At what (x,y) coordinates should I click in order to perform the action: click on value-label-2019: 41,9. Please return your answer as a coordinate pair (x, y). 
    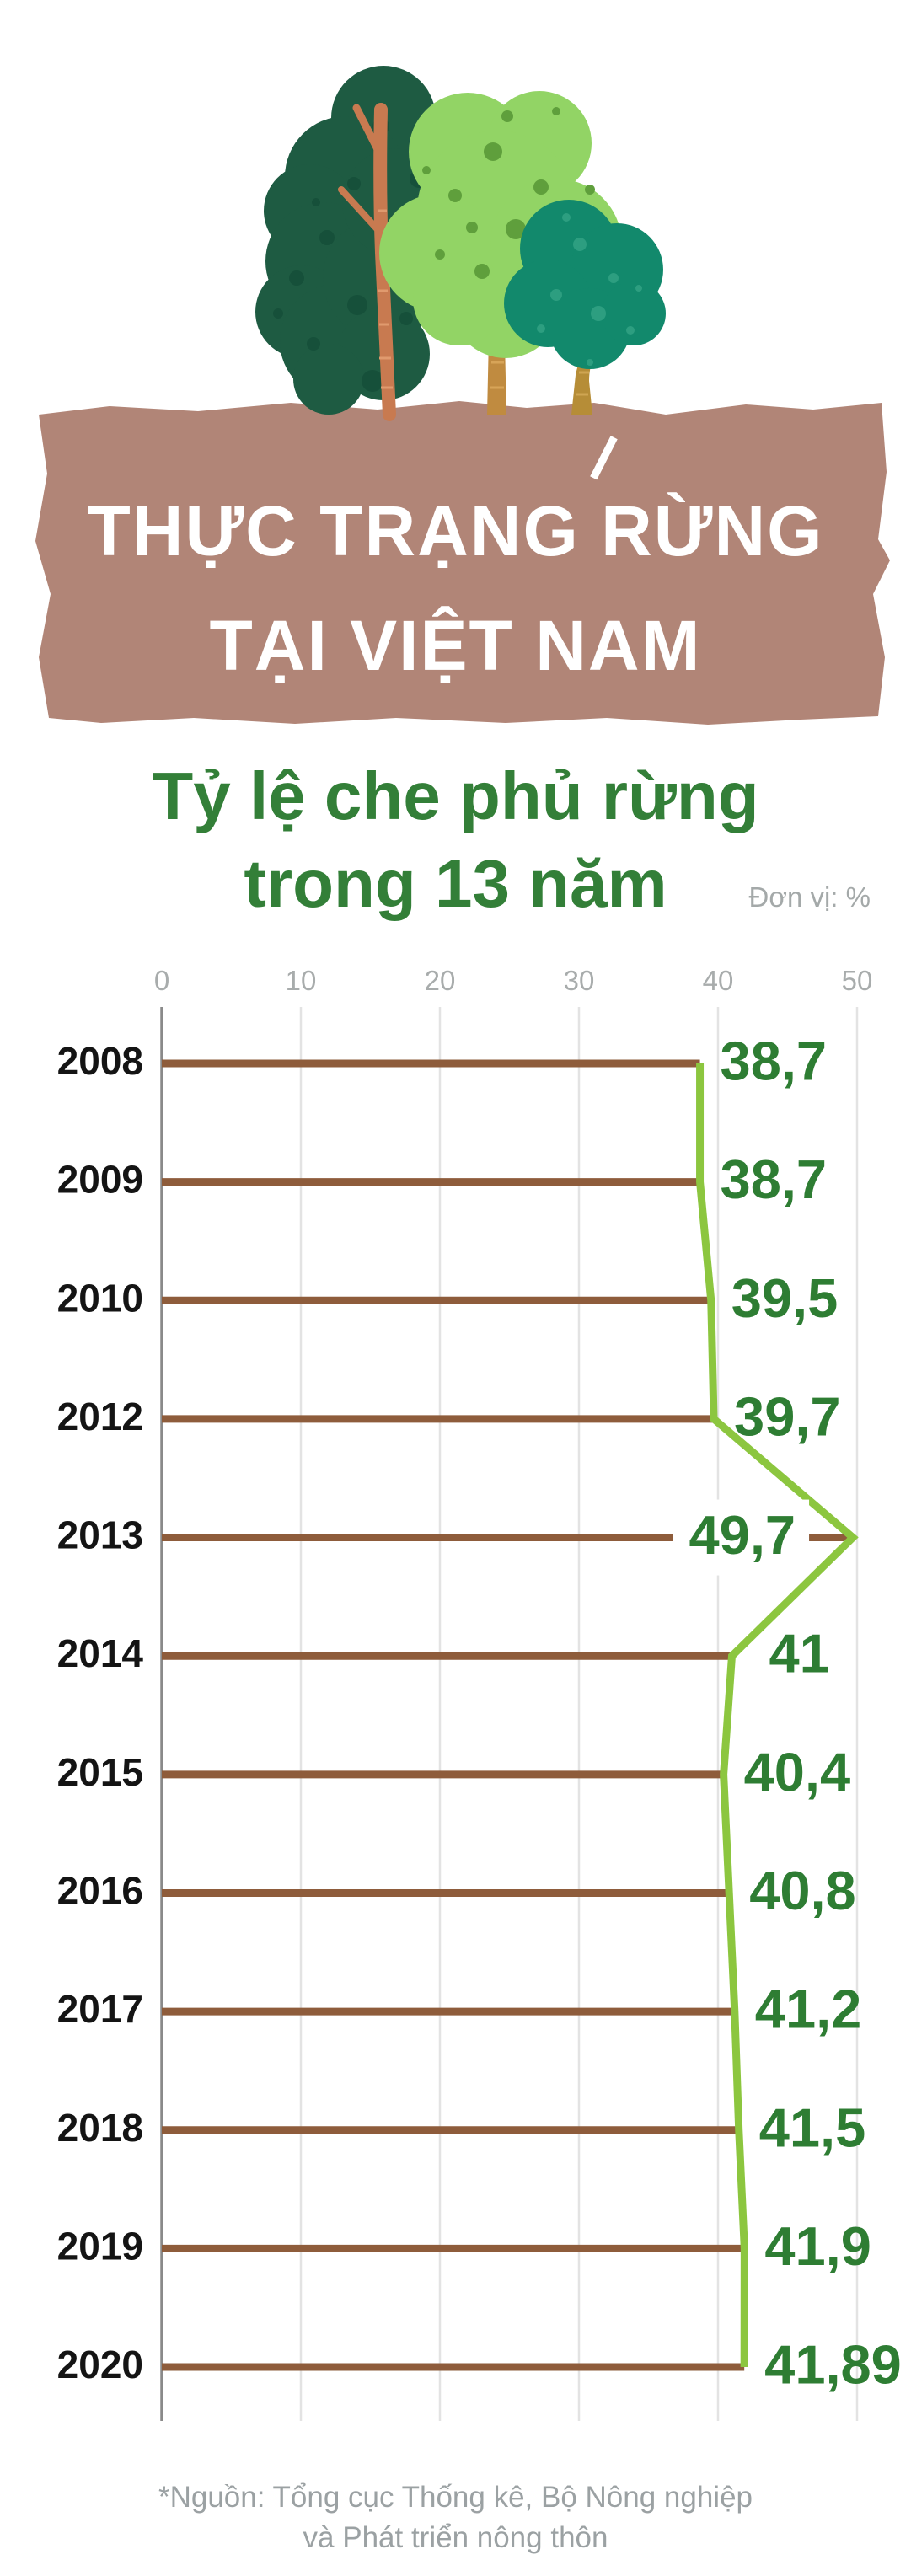
    Looking at the image, I should click on (817, 2246).